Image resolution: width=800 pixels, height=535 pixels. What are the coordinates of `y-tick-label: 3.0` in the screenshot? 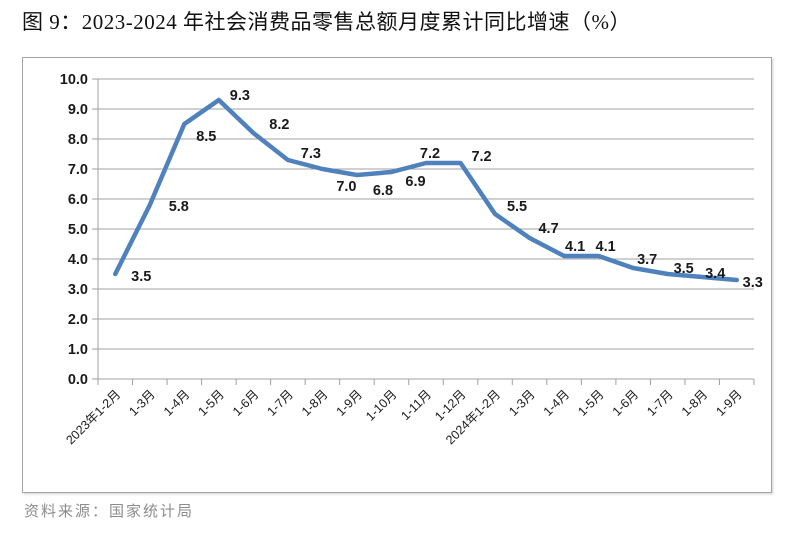 It's located at (78, 290).